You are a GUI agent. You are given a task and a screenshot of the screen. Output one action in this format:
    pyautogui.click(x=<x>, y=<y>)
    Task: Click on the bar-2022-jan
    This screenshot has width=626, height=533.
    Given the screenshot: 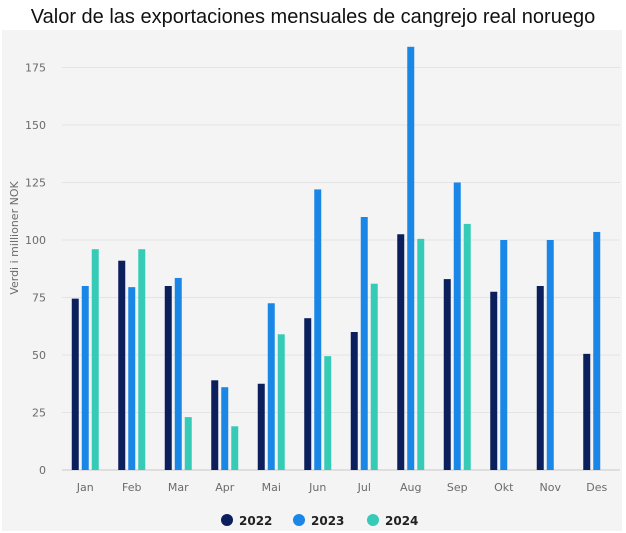 What is the action you would take?
    pyautogui.click(x=75, y=384)
    